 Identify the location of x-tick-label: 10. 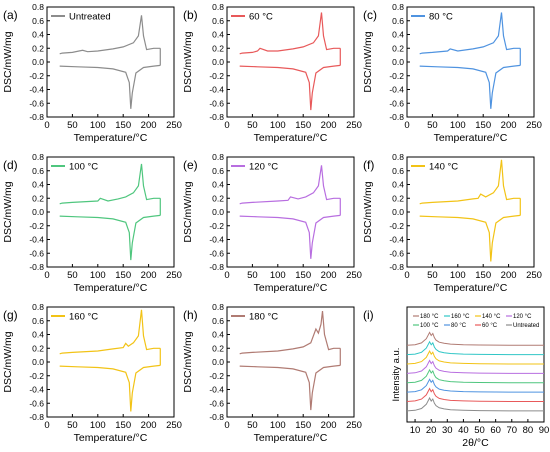
(415, 430).